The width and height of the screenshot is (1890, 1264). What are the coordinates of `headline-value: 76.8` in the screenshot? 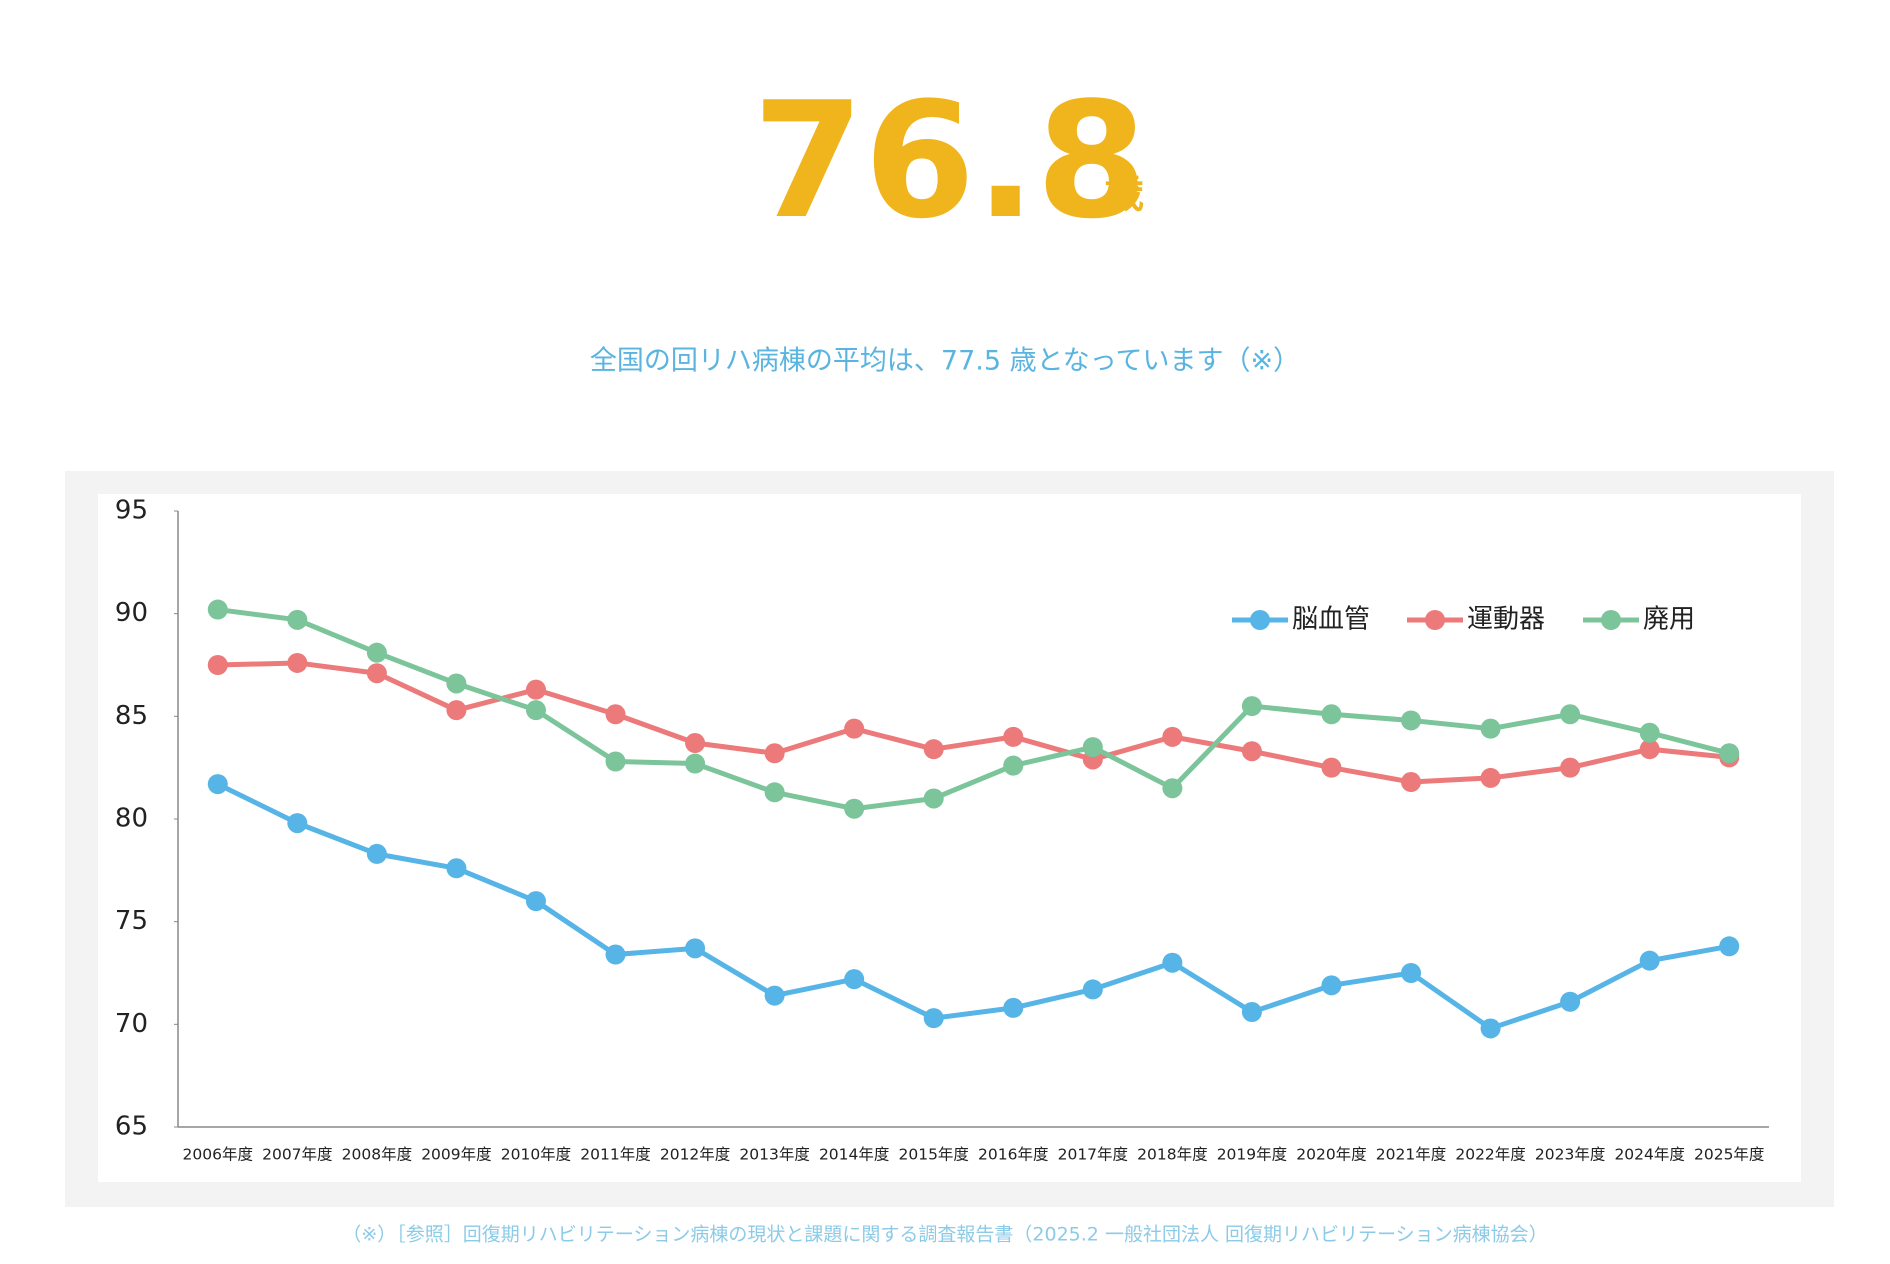 It's located at (950, 160).